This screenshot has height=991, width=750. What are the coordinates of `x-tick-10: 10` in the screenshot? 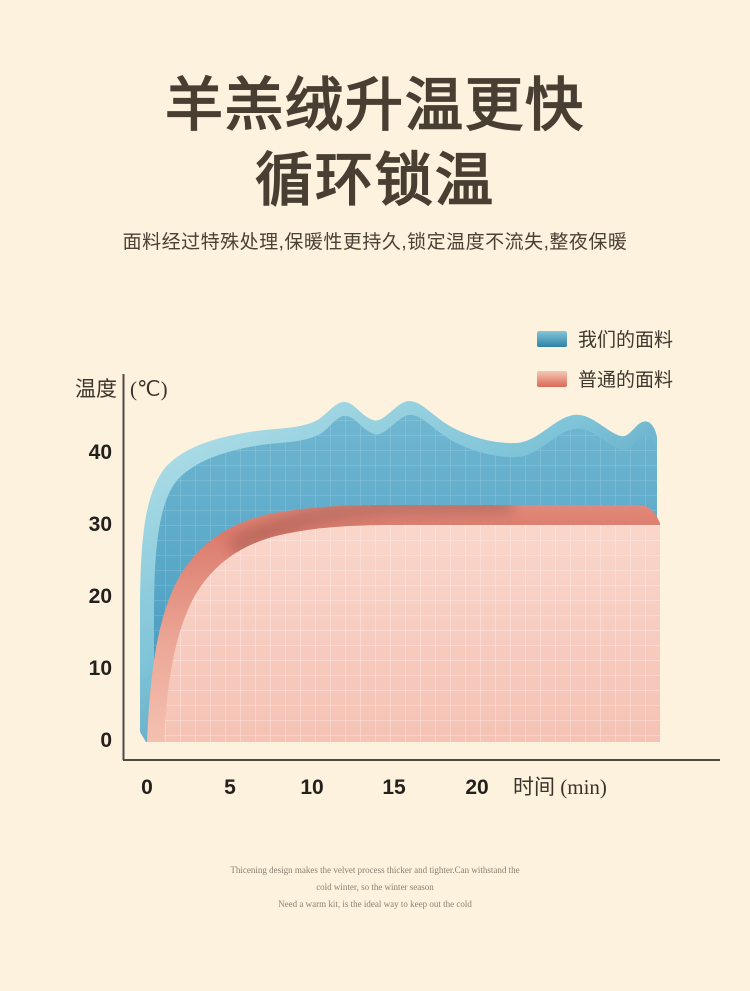 It's located at (311, 787).